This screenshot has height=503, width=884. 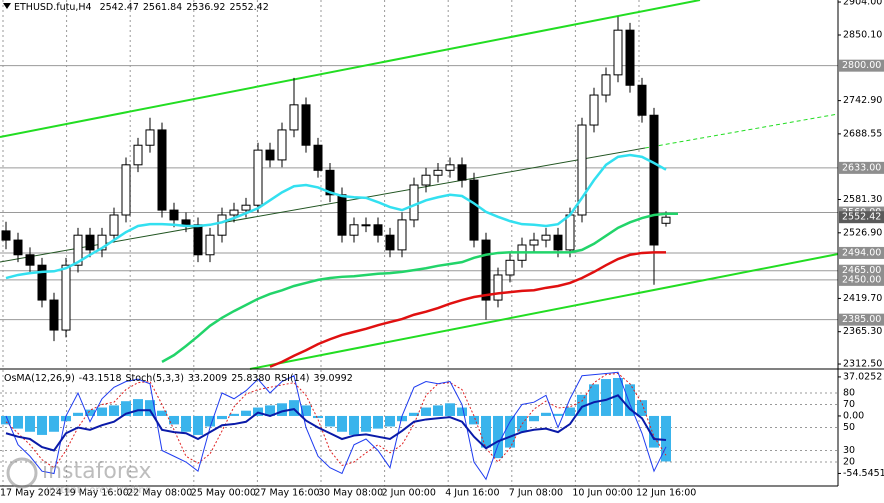 What do you see at coordinates (862, 331) in the screenshot?
I see `y-tick-label: 2365.30` at bounding box center [862, 331].